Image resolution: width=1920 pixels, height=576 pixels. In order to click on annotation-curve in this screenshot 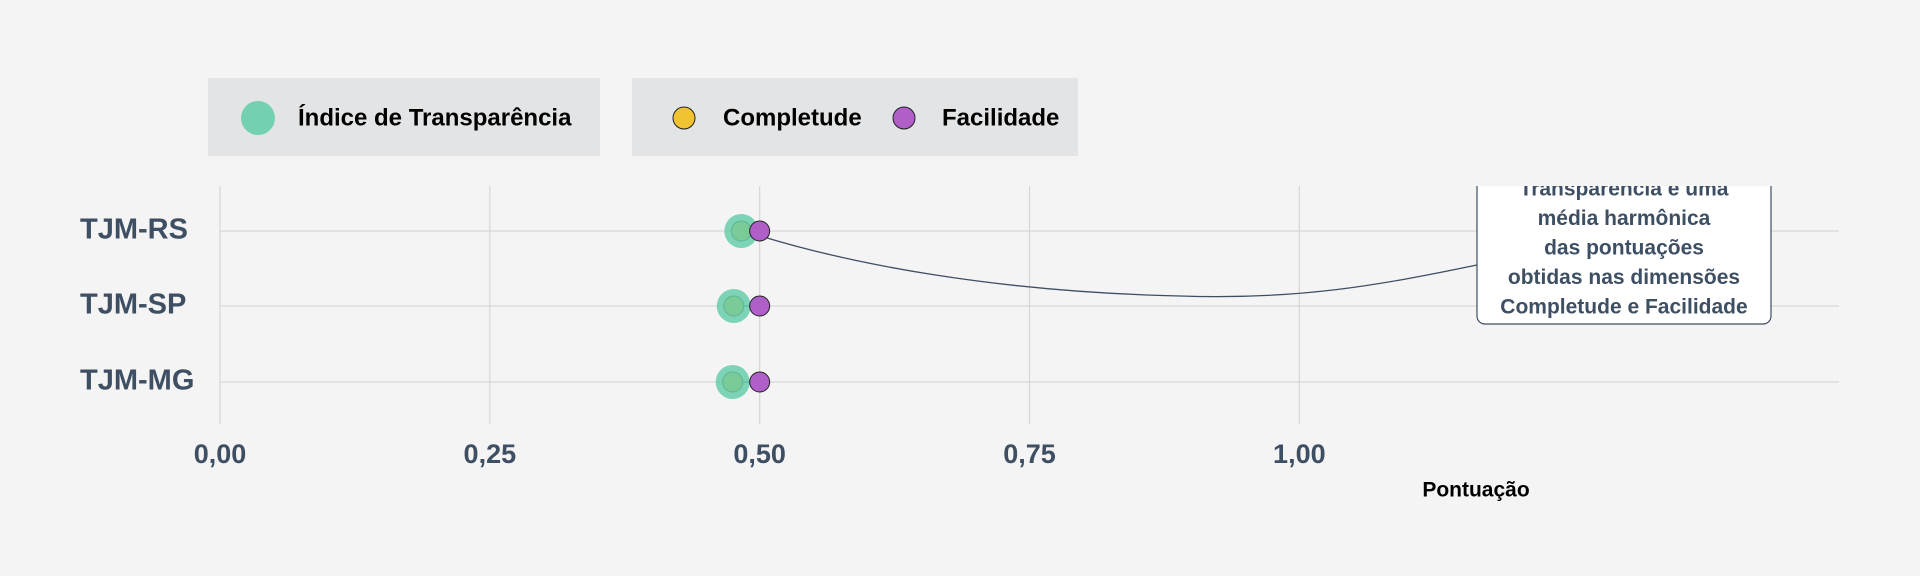, I will do `click(1113, 265)`.